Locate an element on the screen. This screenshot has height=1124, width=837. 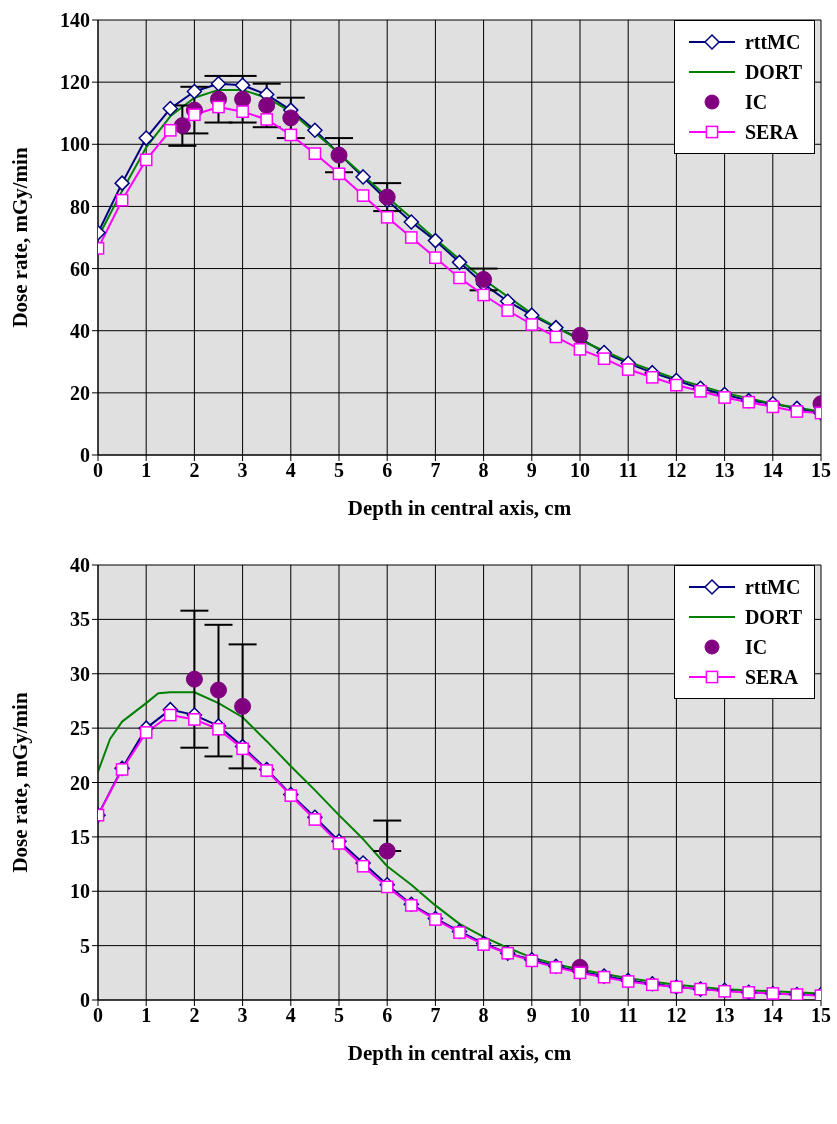
y-tick-label: 25 is located at coordinates (80, 728).